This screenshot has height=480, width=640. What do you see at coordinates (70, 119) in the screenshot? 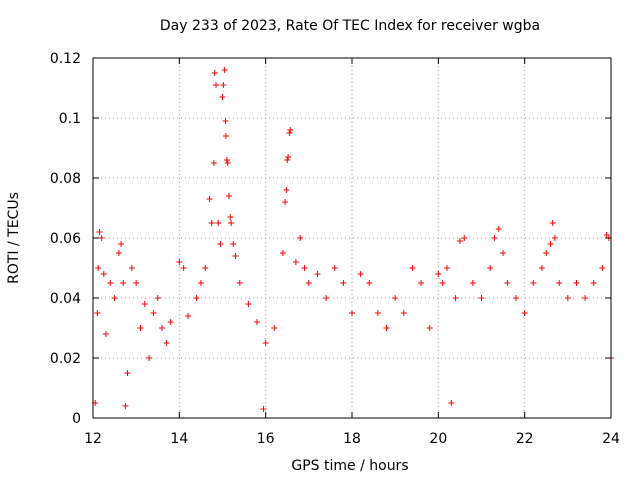
I see `y-tick-label: 0.1` at bounding box center [70, 119].